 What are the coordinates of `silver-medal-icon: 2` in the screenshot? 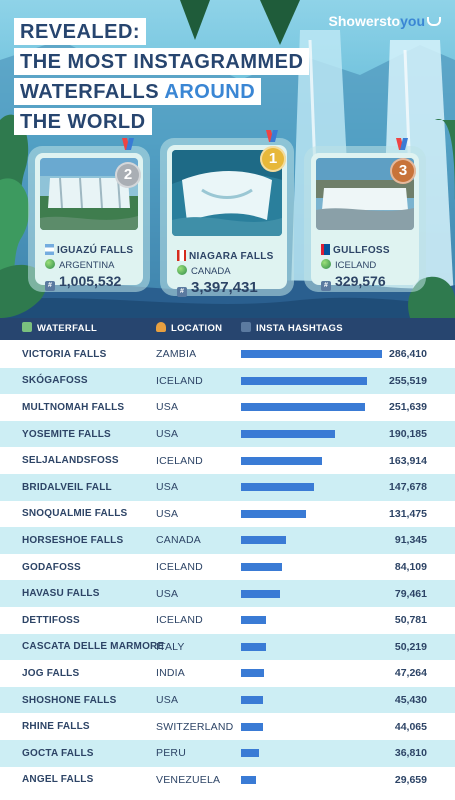 It's located at (128, 175).